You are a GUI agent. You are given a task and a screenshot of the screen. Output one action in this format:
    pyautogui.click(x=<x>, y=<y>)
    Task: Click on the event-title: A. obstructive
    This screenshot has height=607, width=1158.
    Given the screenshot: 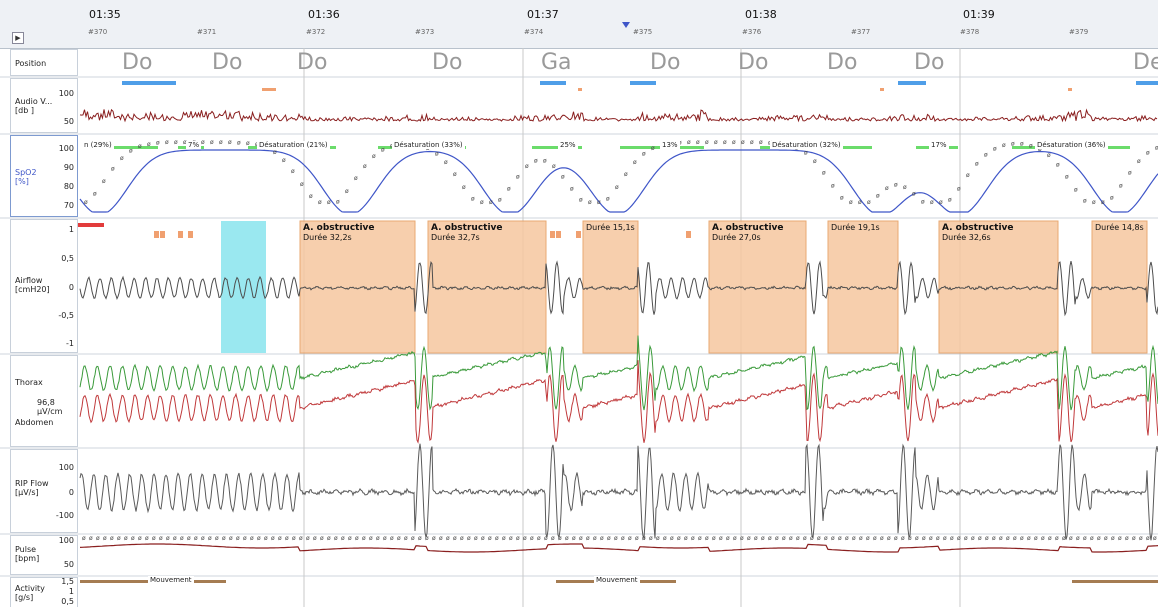 What is the action you would take?
    pyautogui.click(x=339, y=228)
    